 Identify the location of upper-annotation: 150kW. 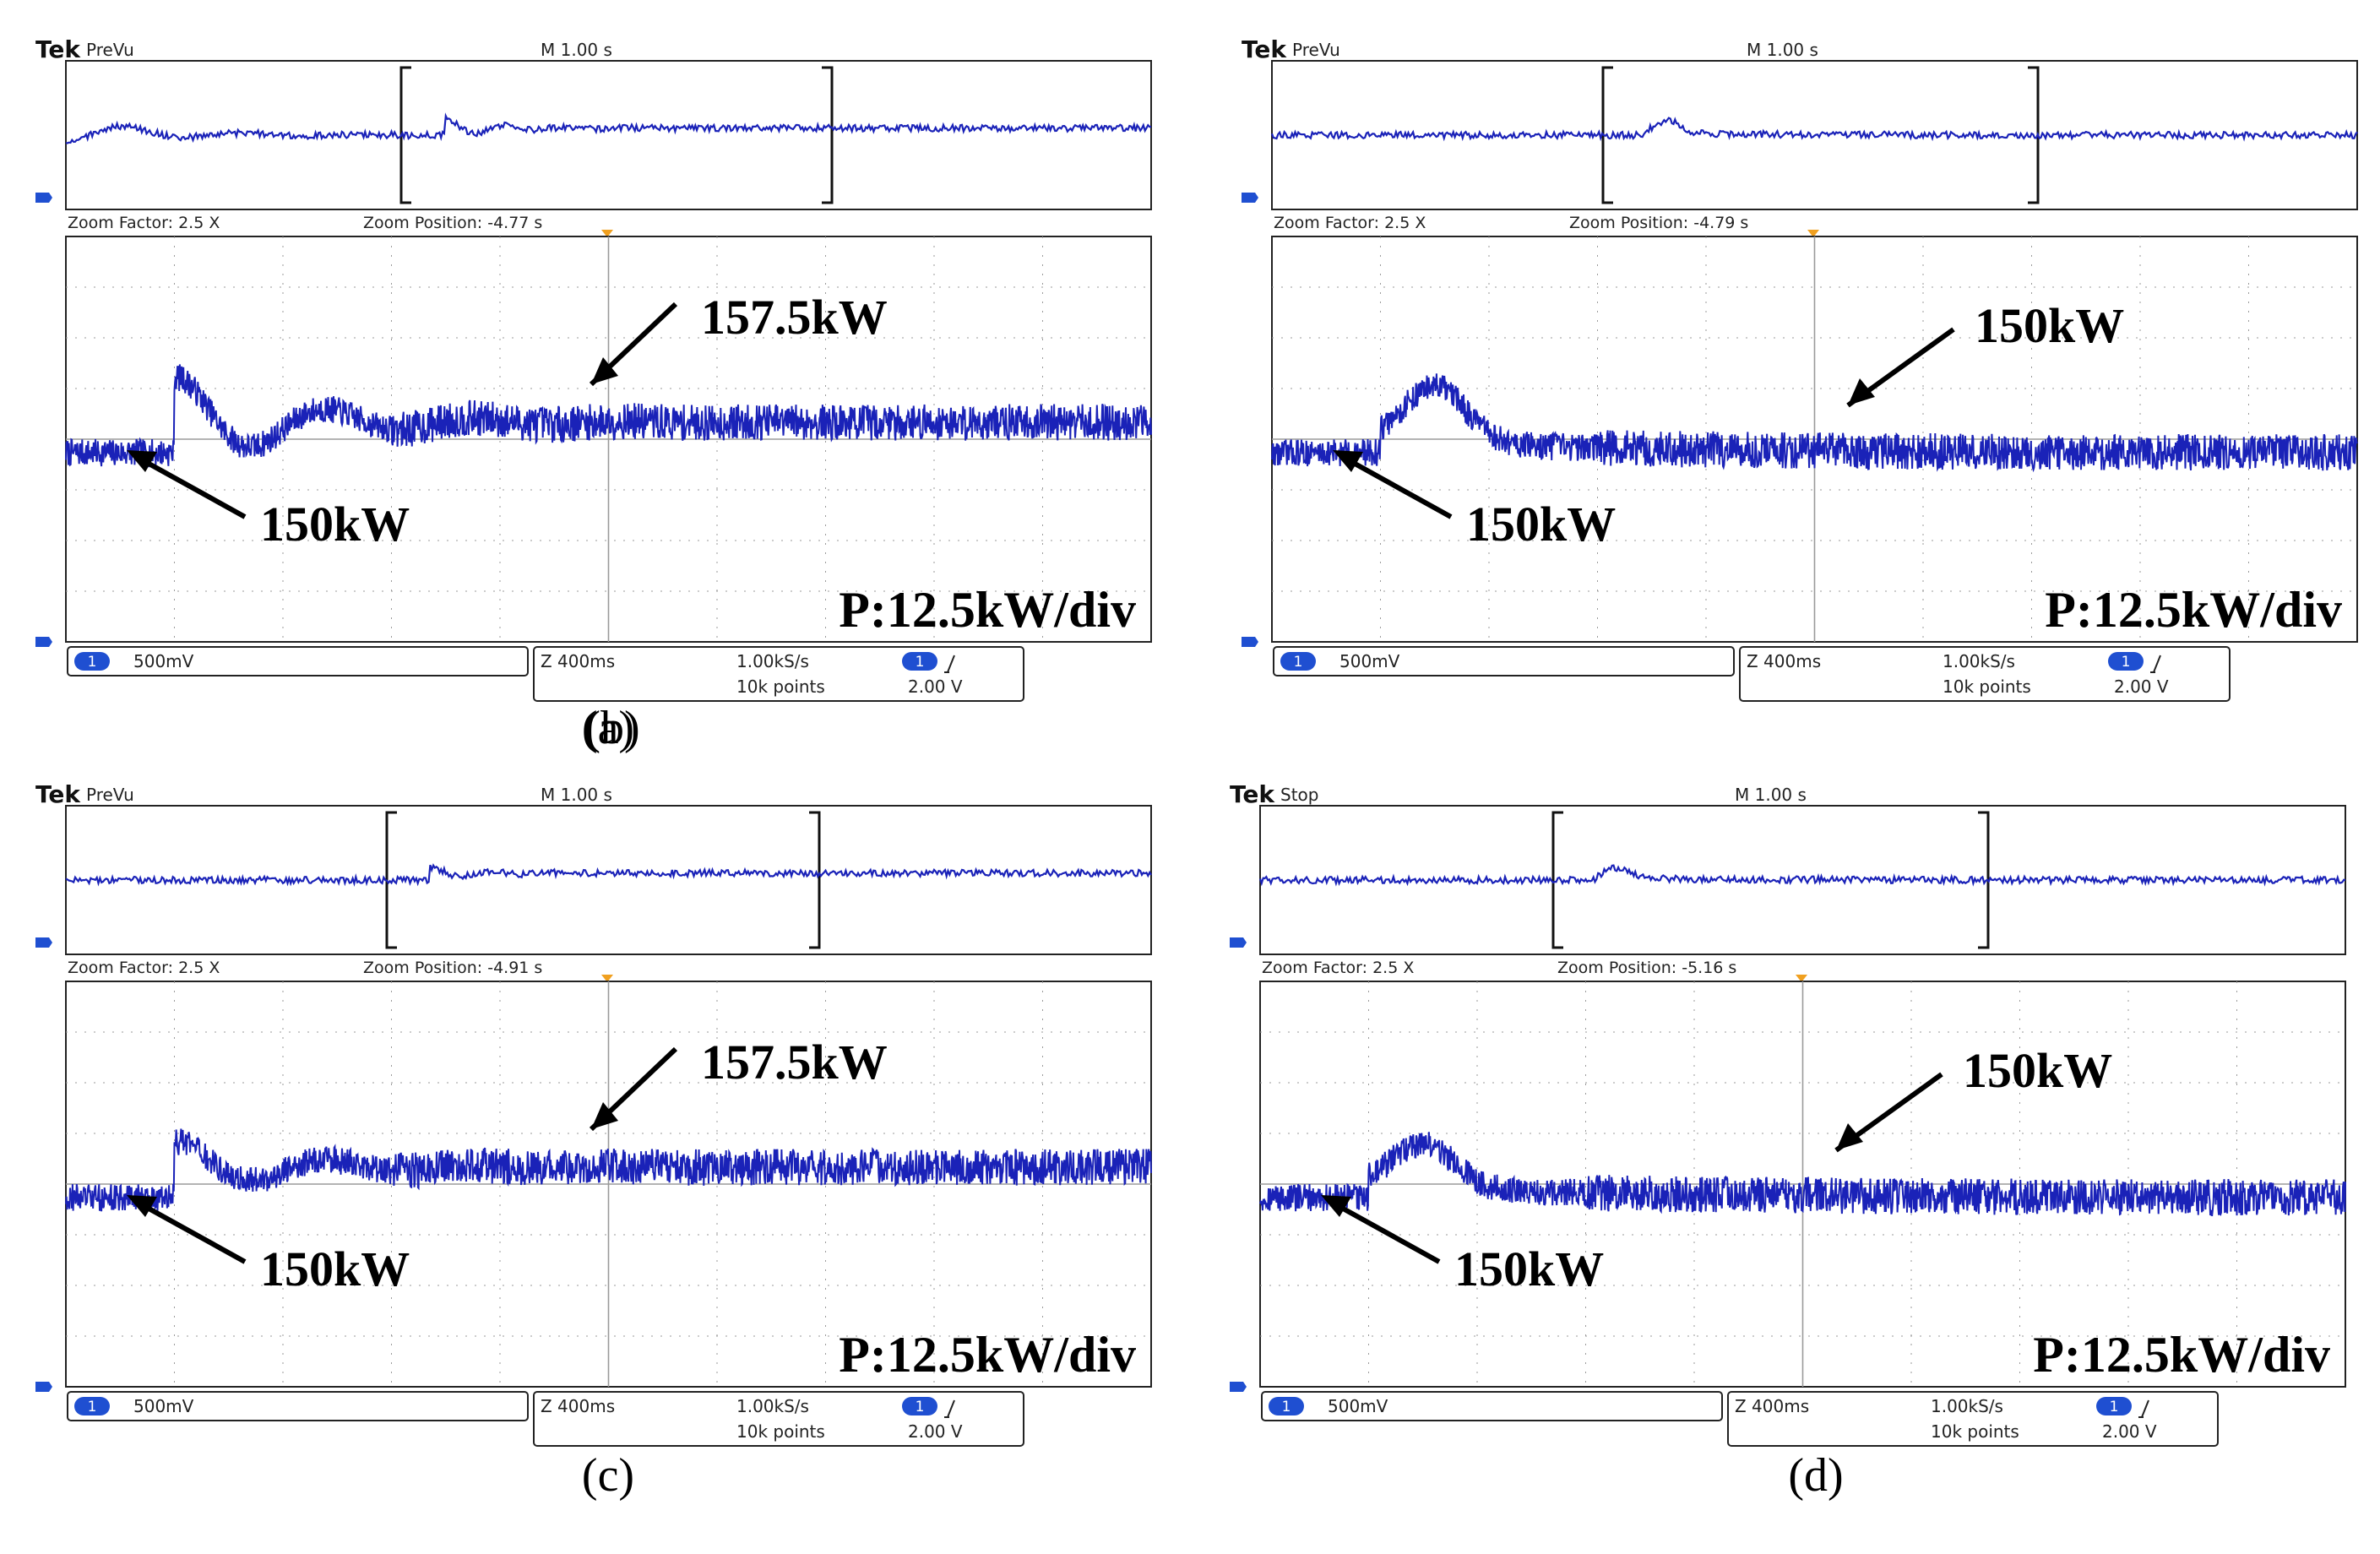
(2038, 1070).